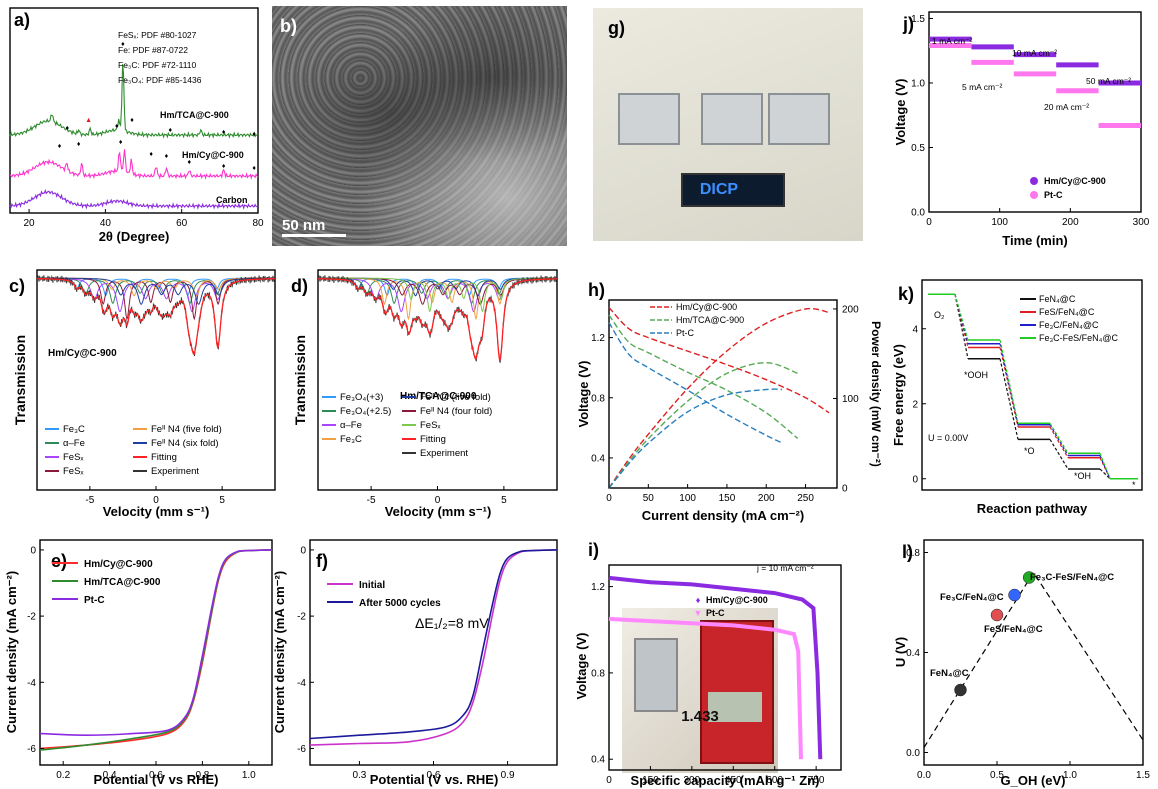 The height and width of the screenshot is (789, 1158). What do you see at coordinates (156, 315) in the screenshot?
I see `experiment-curve` at bounding box center [156, 315].